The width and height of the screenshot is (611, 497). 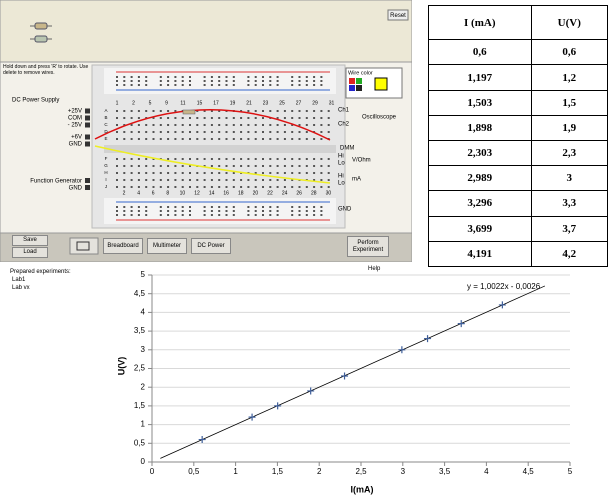 I want to click on icon-button, so click(x=84, y=246).